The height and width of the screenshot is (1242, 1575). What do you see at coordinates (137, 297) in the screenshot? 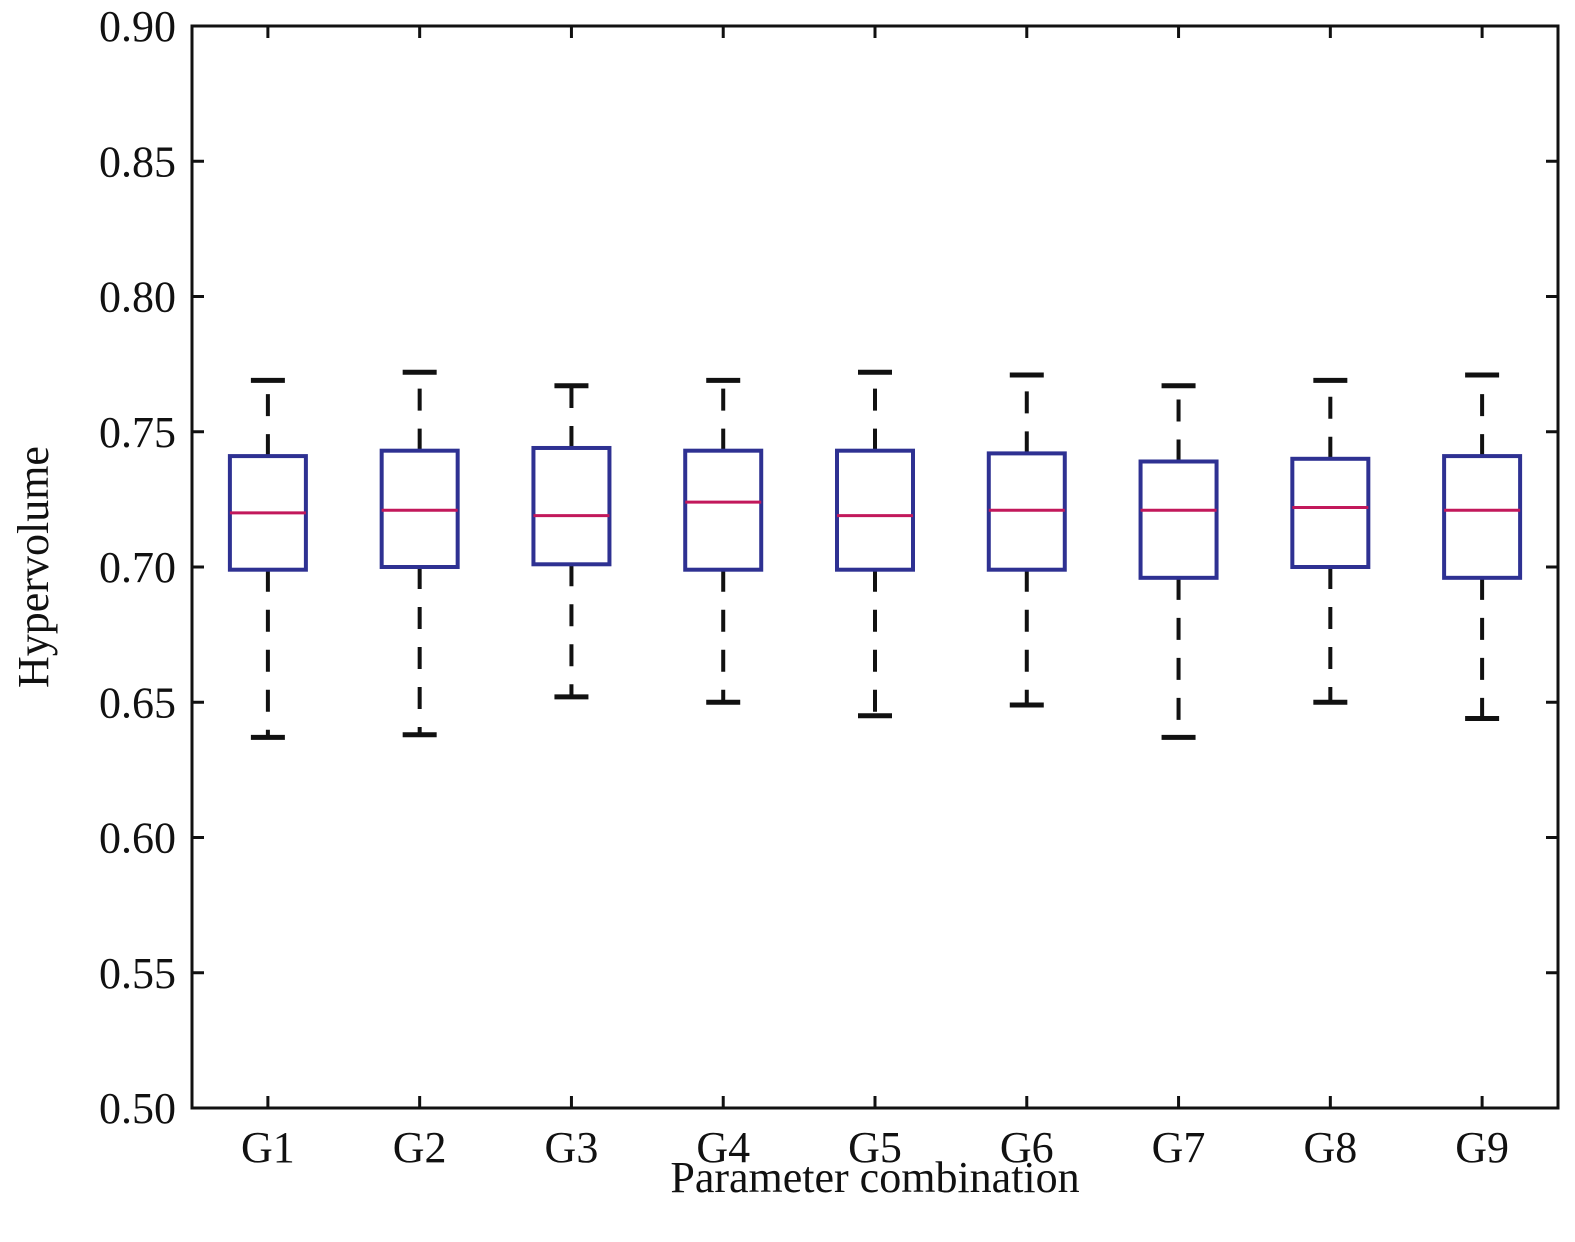
I see `y-tick-label: 0.80` at bounding box center [137, 297].